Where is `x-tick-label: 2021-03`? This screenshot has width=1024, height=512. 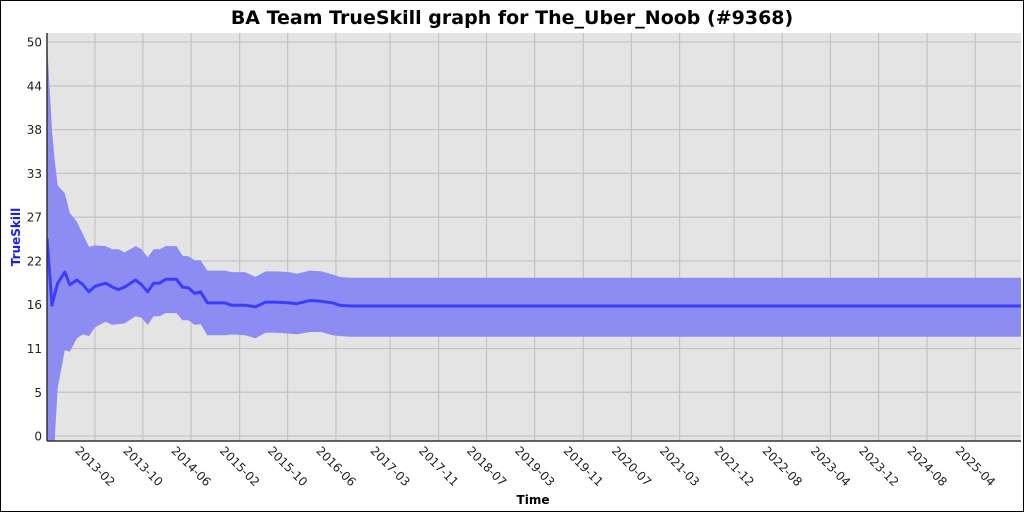 x-tick-label: 2021-03 is located at coordinates (679, 466).